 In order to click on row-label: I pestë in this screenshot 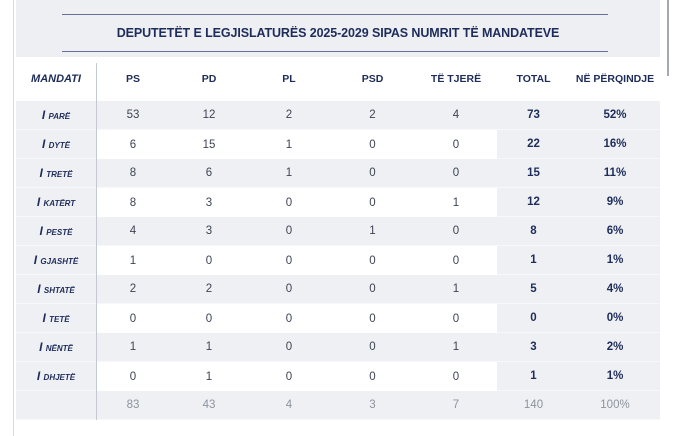, I will do `click(56, 231)`.